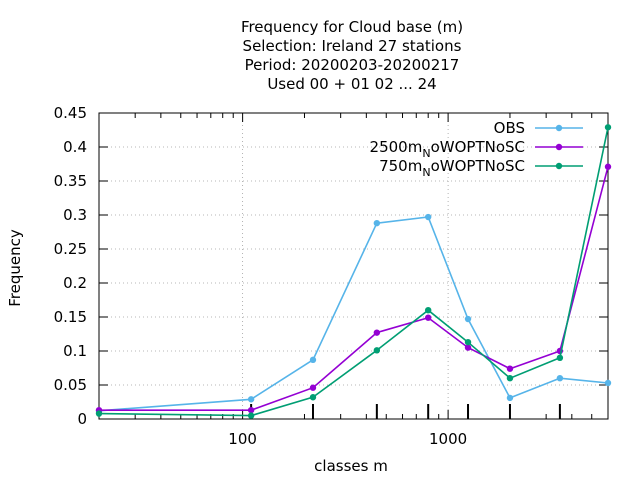 This screenshot has width=640, height=480. What do you see at coordinates (352, 46) in the screenshot?
I see `title-line: Selection: Ireland 27 stations` at bounding box center [352, 46].